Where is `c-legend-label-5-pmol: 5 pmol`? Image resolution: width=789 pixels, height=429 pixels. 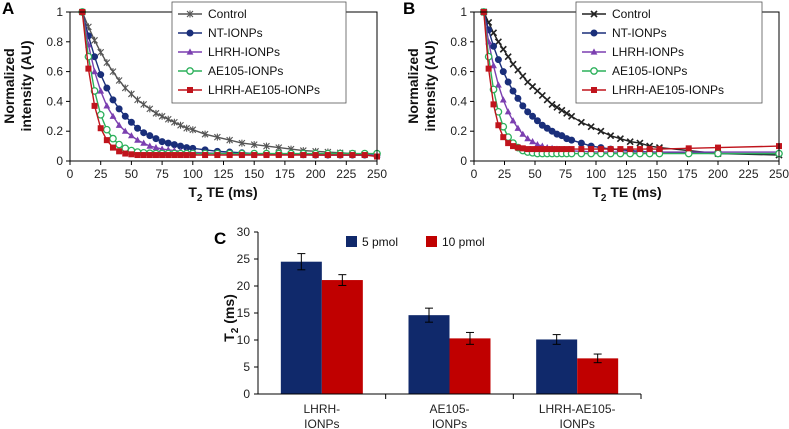 c-legend-label-5-pmol: 5 pmol is located at coordinates (380, 242).